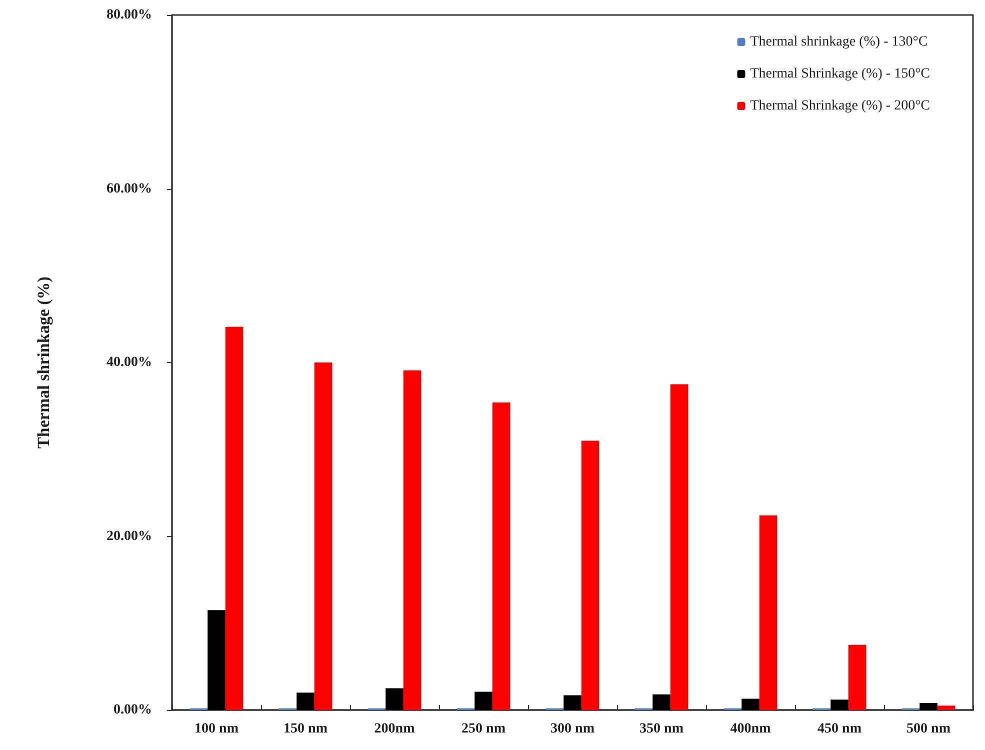 Image resolution: width=985 pixels, height=750 pixels. Describe the element at coordinates (306, 729) in the screenshot. I see `x-tick-label: 150 nm` at that location.